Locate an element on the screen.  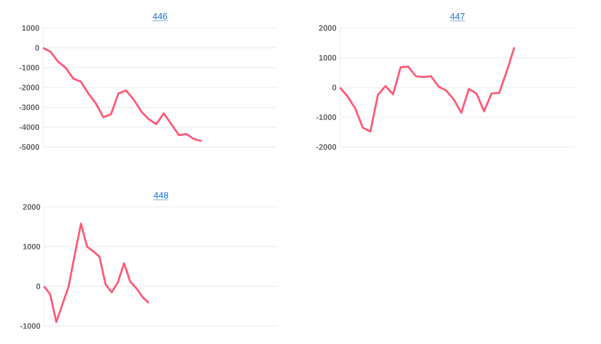
chart-title: 446 is located at coordinates (160, 16).